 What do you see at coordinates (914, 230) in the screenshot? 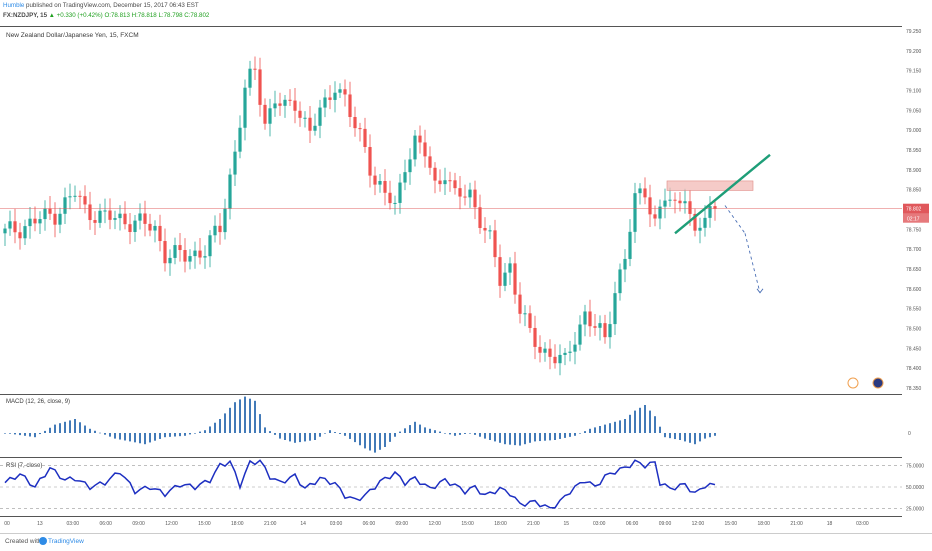
I see `price-tick-label: 78.750` at bounding box center [914, 230].